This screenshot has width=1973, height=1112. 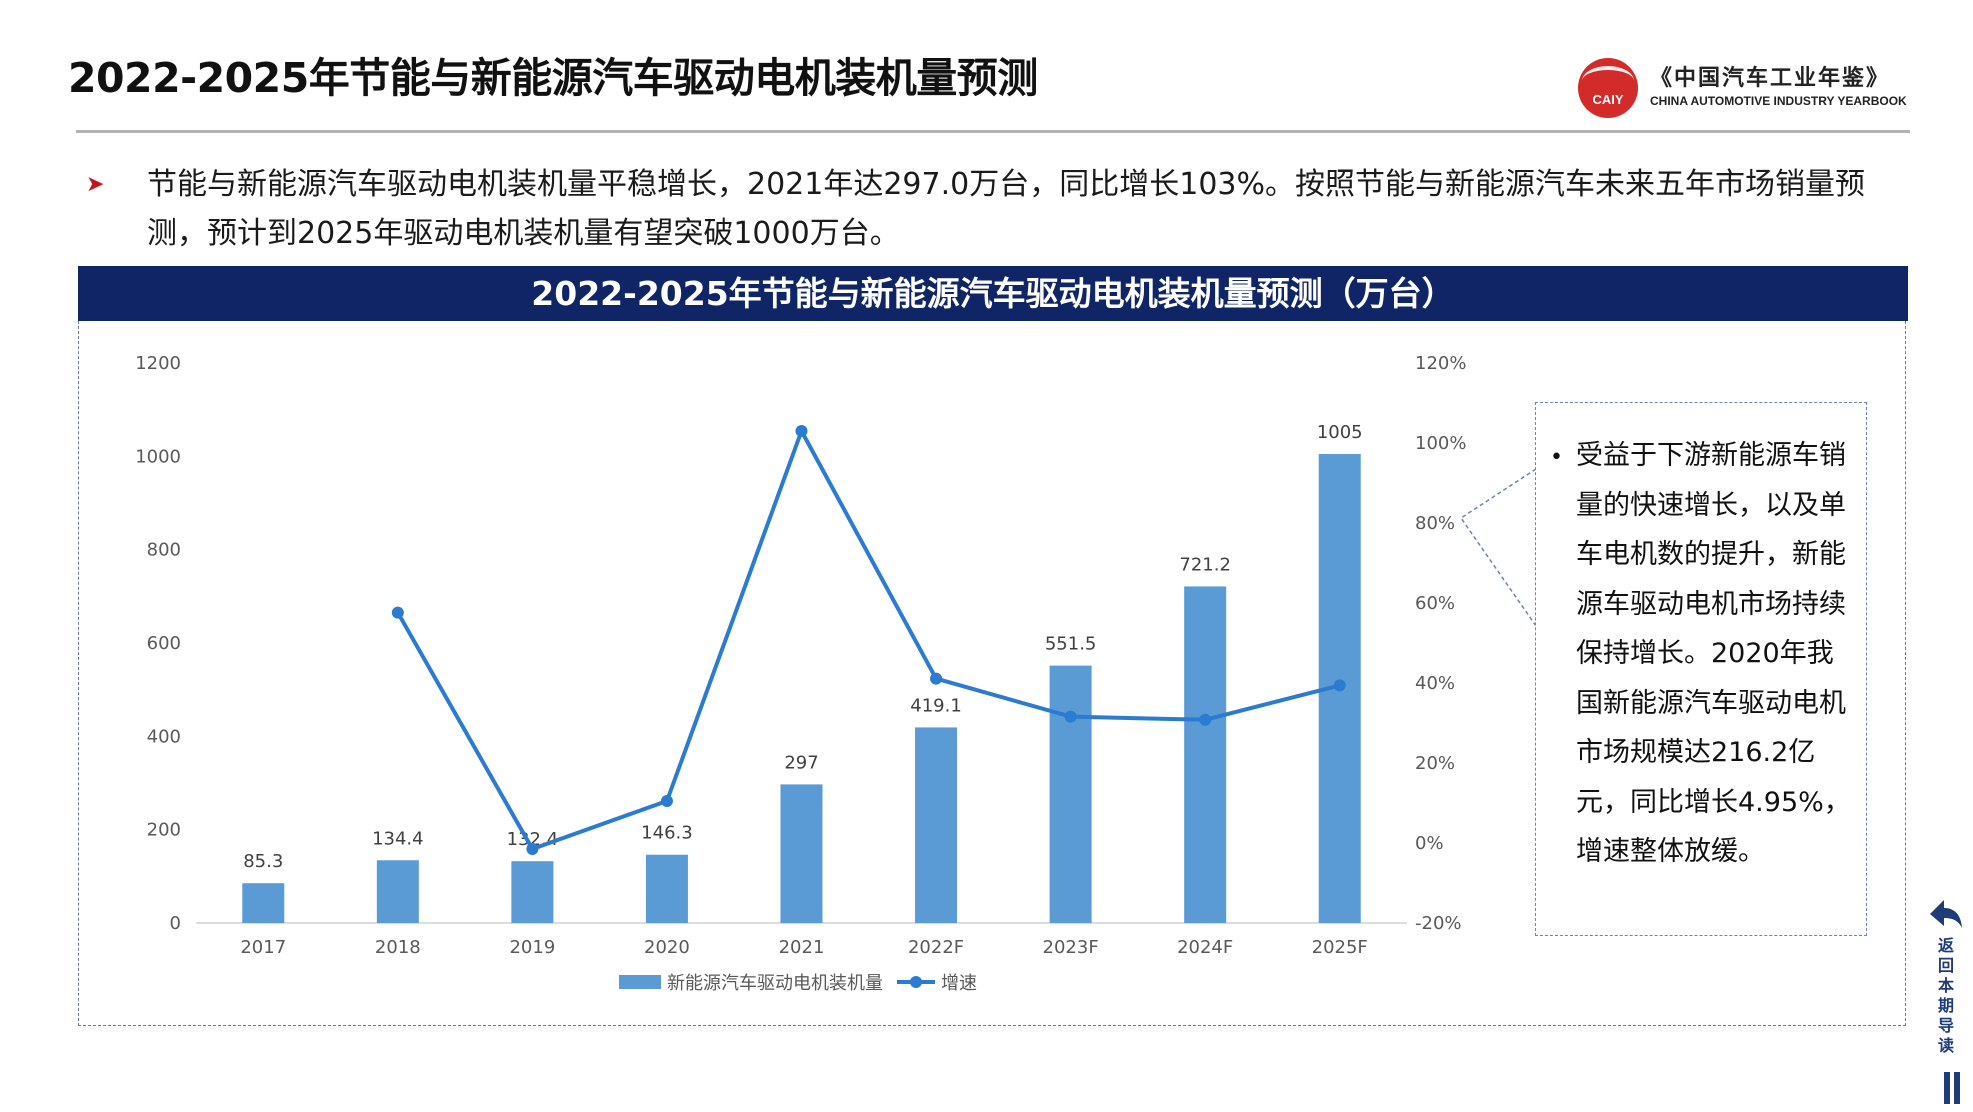 I want to click on bar-value-label: 134.4, so click(x=398, y=838).